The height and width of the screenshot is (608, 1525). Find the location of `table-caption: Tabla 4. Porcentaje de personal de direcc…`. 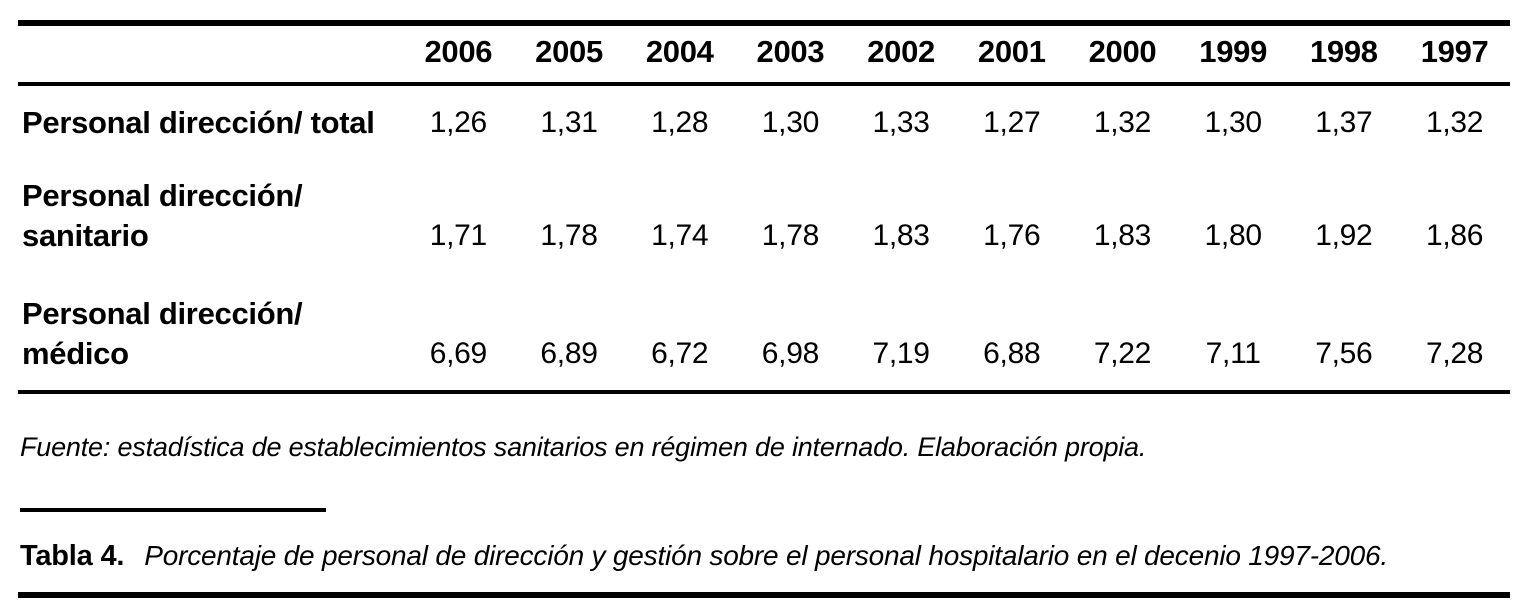

table-caption: Tabla 4. Porcentaje de personal de direcc… is located at coordinates (765, 556).